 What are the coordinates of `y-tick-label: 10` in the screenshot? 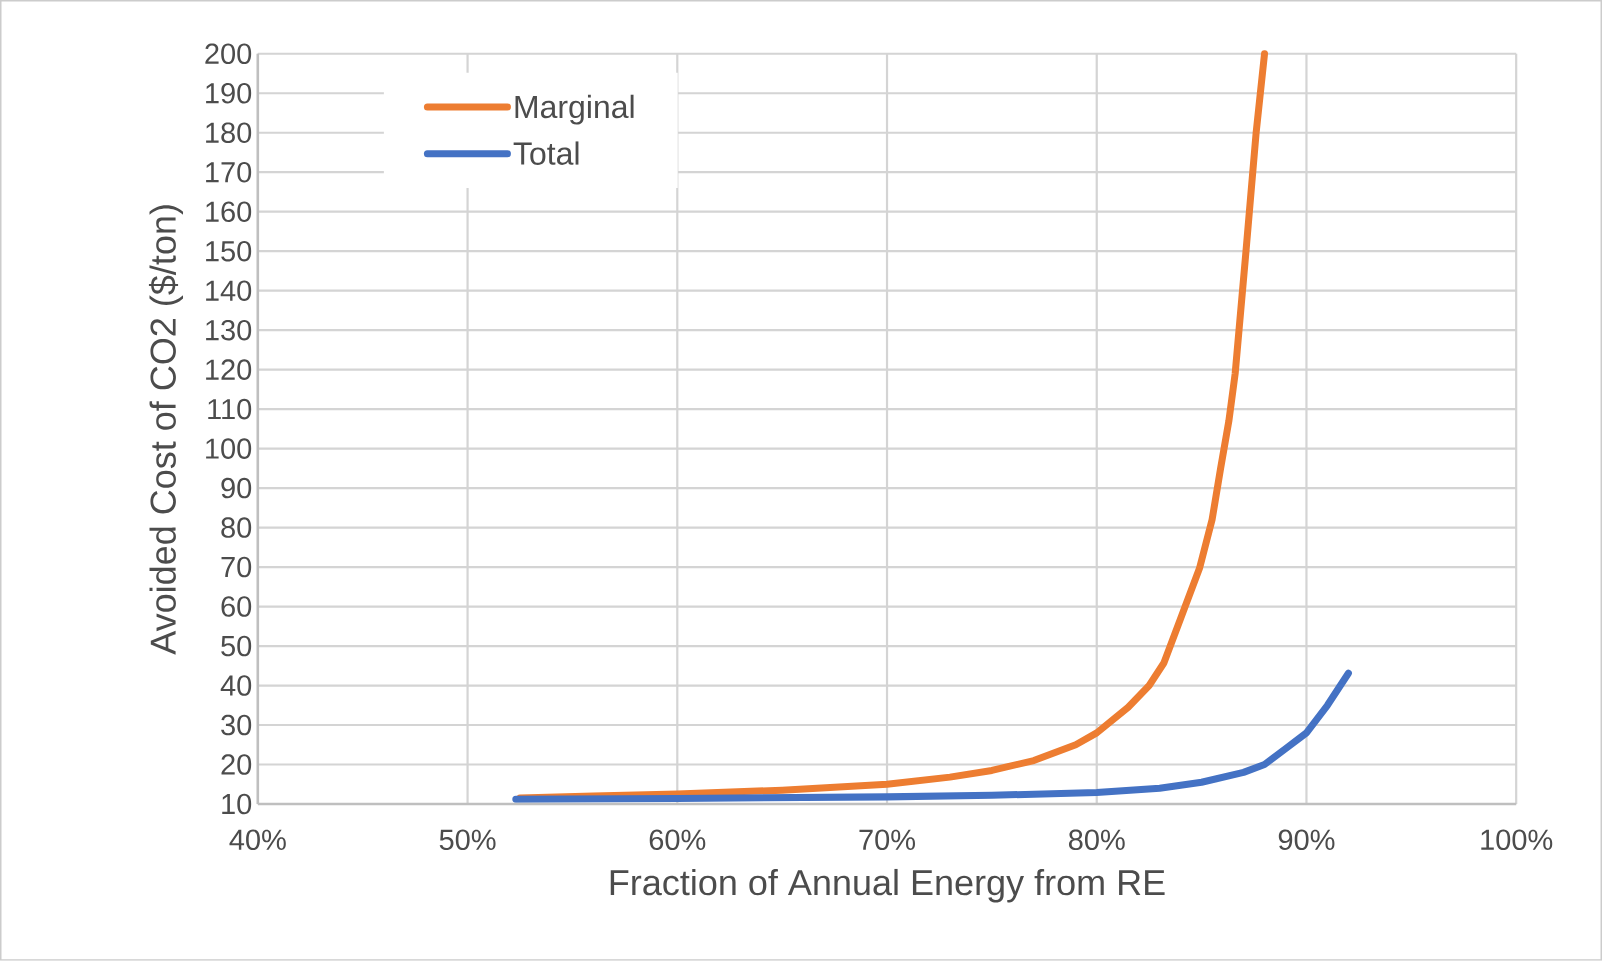 It's located at (237, 804).